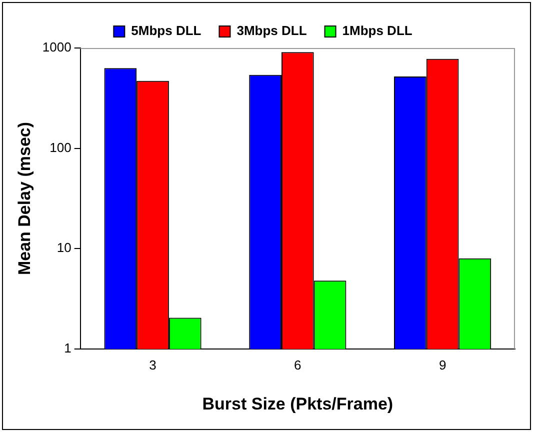 This screenshot has height=434, width=535. I want to click on x-tick-label: 6, so click(298, 364).